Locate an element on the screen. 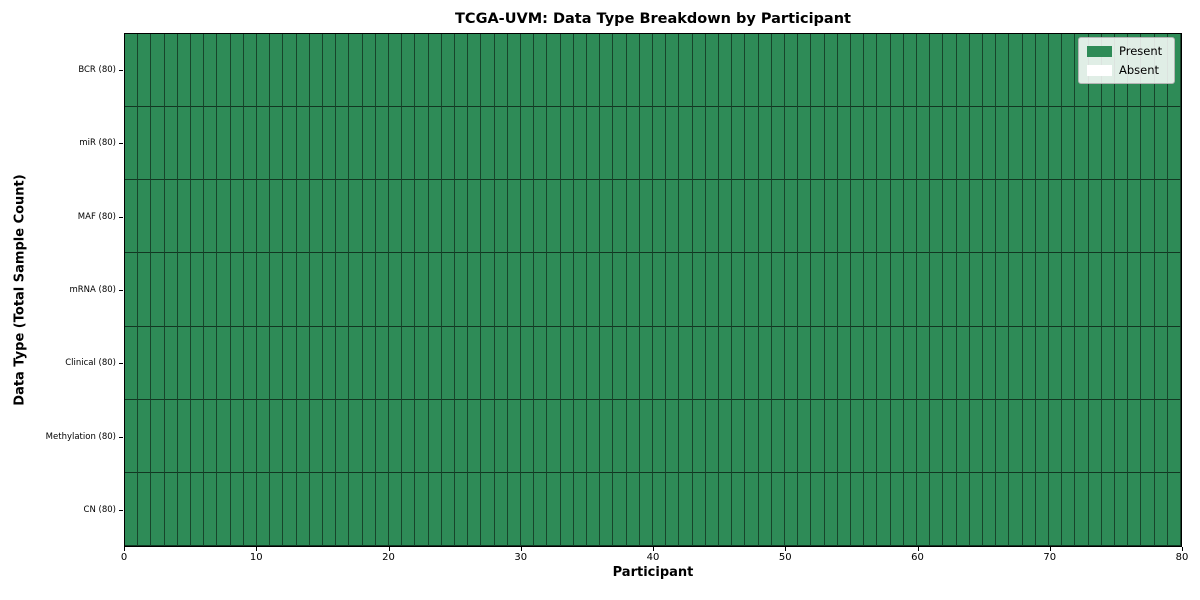 The height and width of the screenshot is (600, 1200). x-axis-label: Participant is located at coordinates (653, 572).